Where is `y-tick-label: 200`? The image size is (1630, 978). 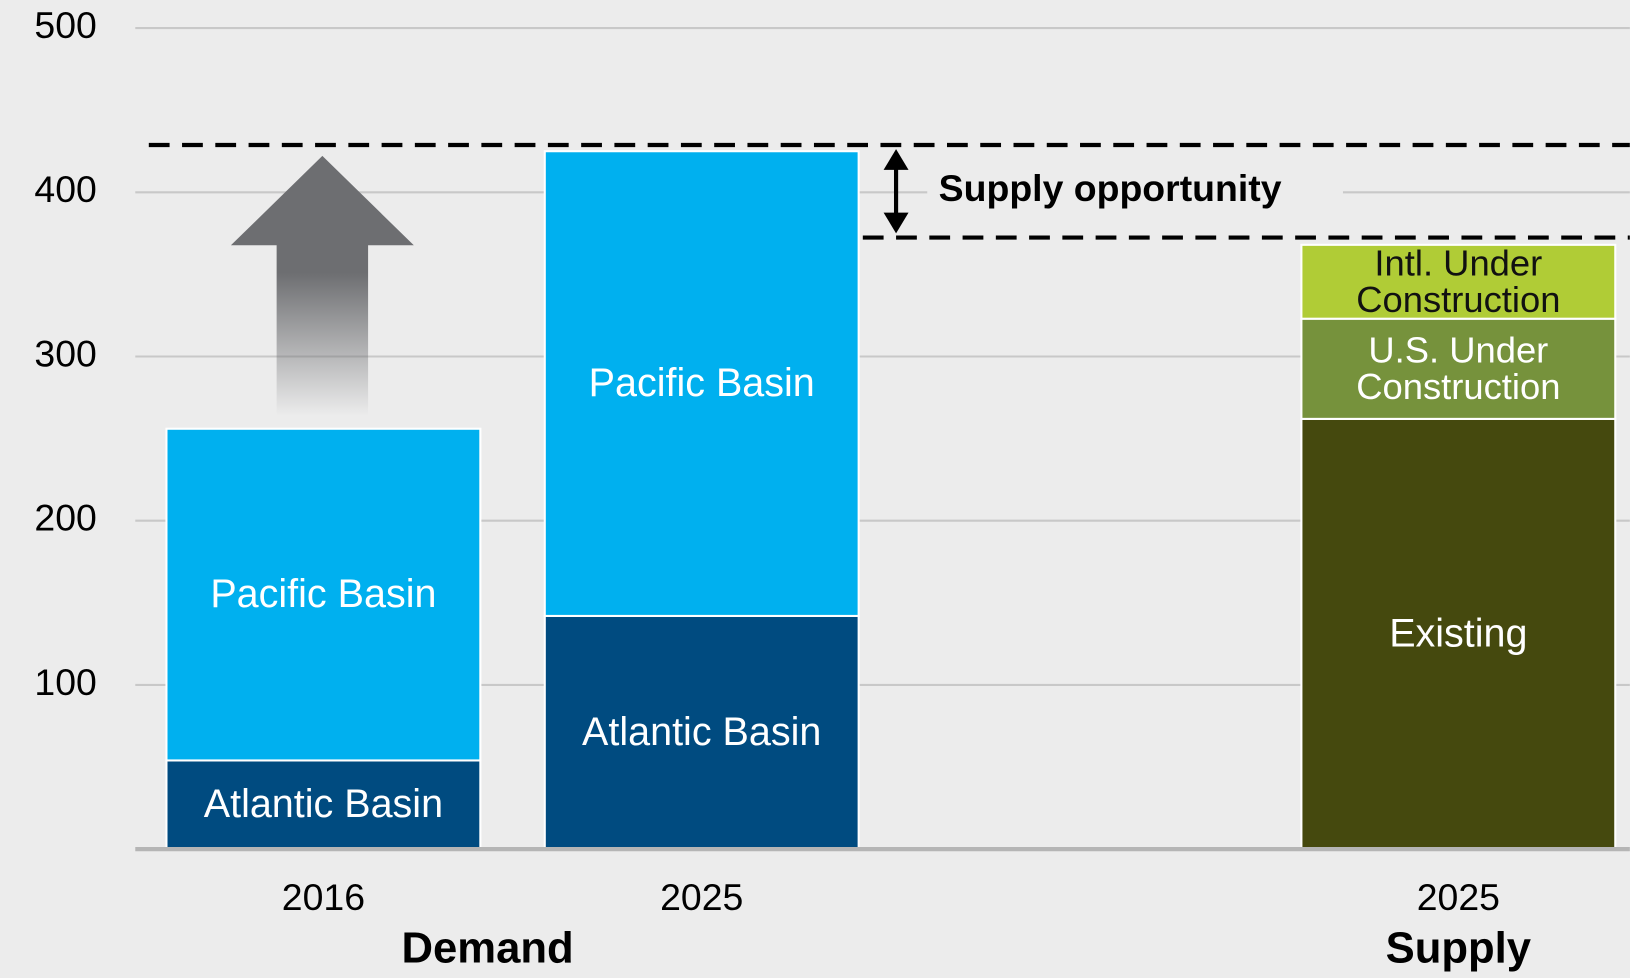 y-tick-label: 200 is located at coordinates (65, 518).